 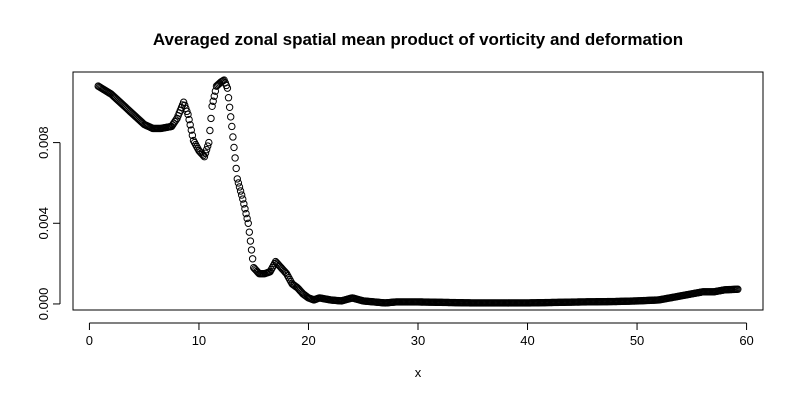 I want to click on y-axis-ticks: 0.000 0.004 0.008, so click(x=48, y=223).